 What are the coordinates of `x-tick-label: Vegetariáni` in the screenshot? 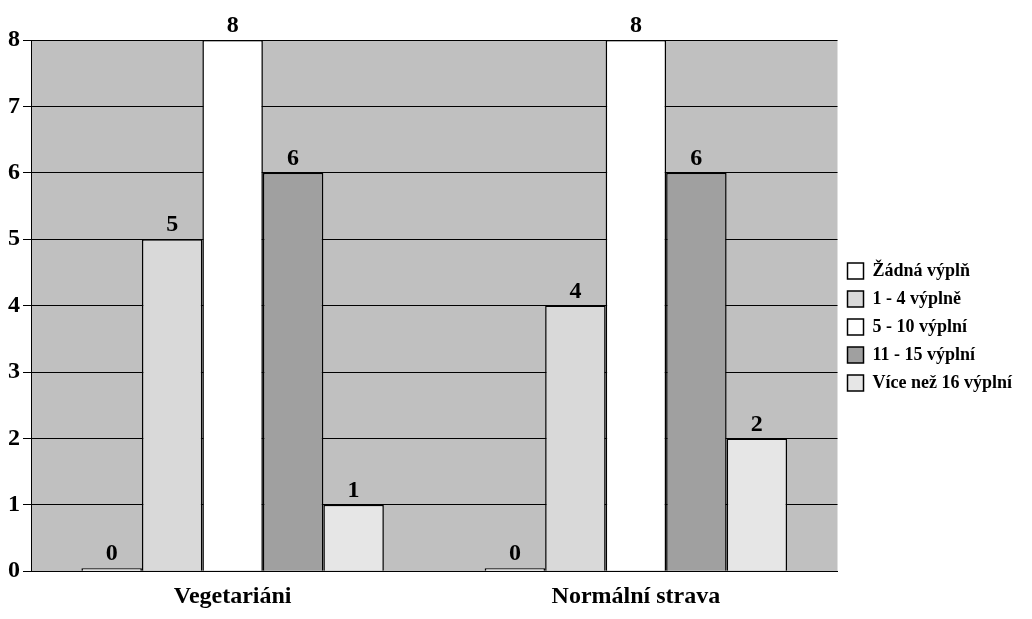 It's located at (232, 594).